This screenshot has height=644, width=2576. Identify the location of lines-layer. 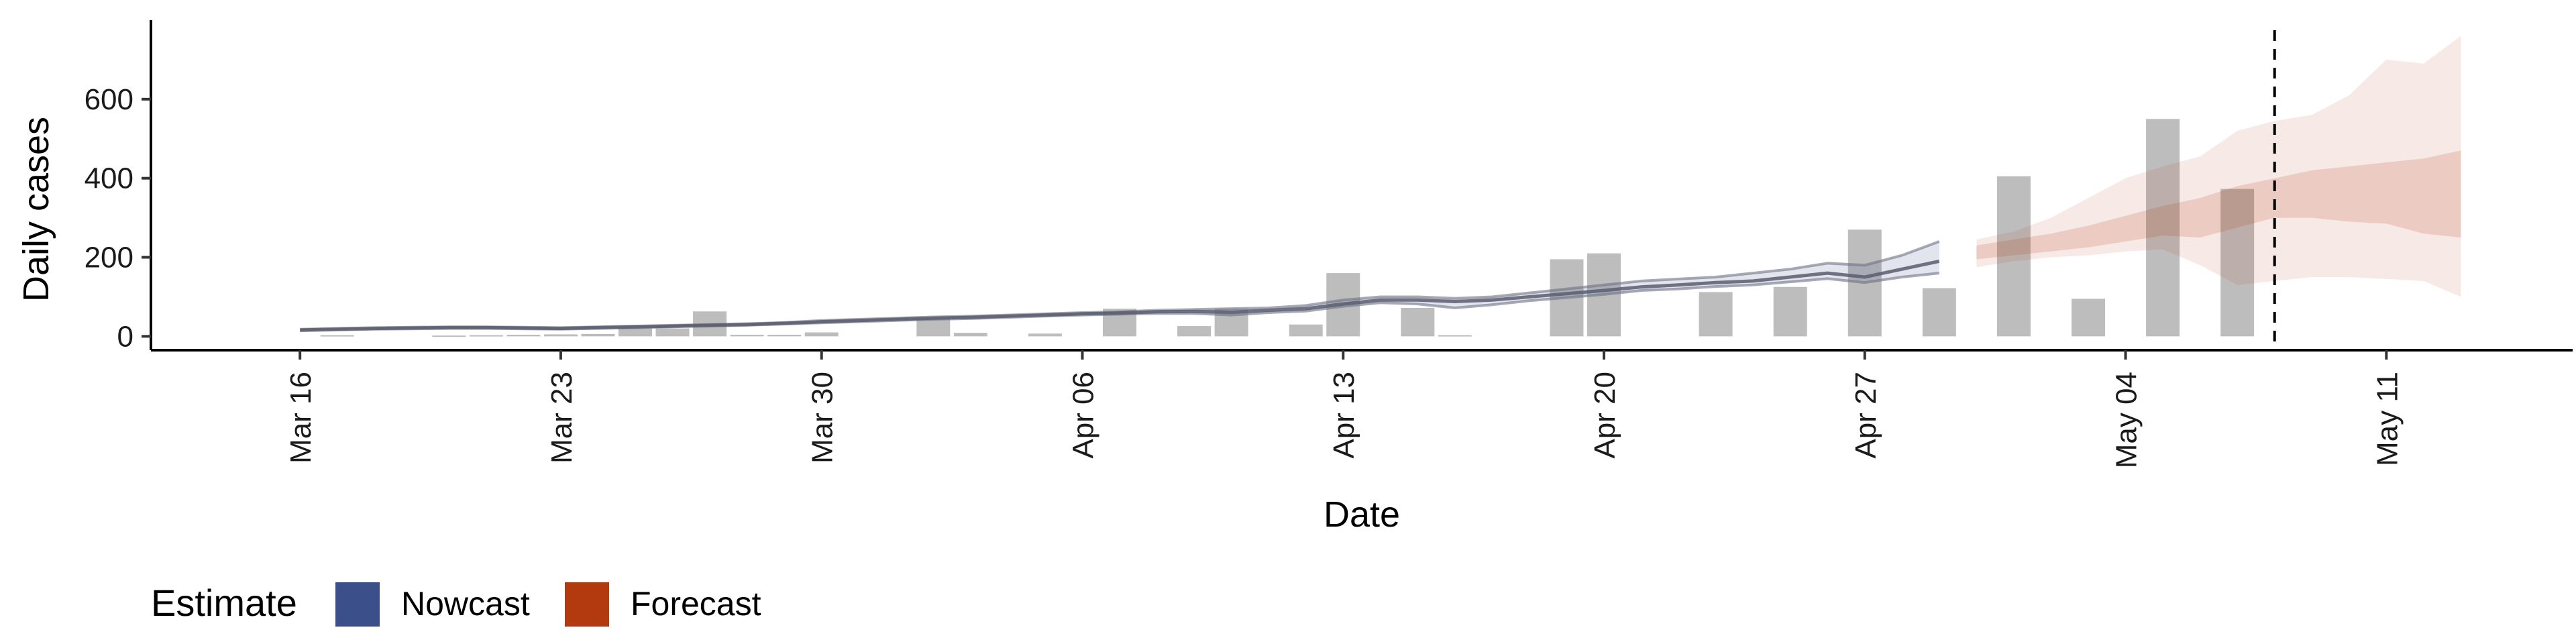
(1120, 286).